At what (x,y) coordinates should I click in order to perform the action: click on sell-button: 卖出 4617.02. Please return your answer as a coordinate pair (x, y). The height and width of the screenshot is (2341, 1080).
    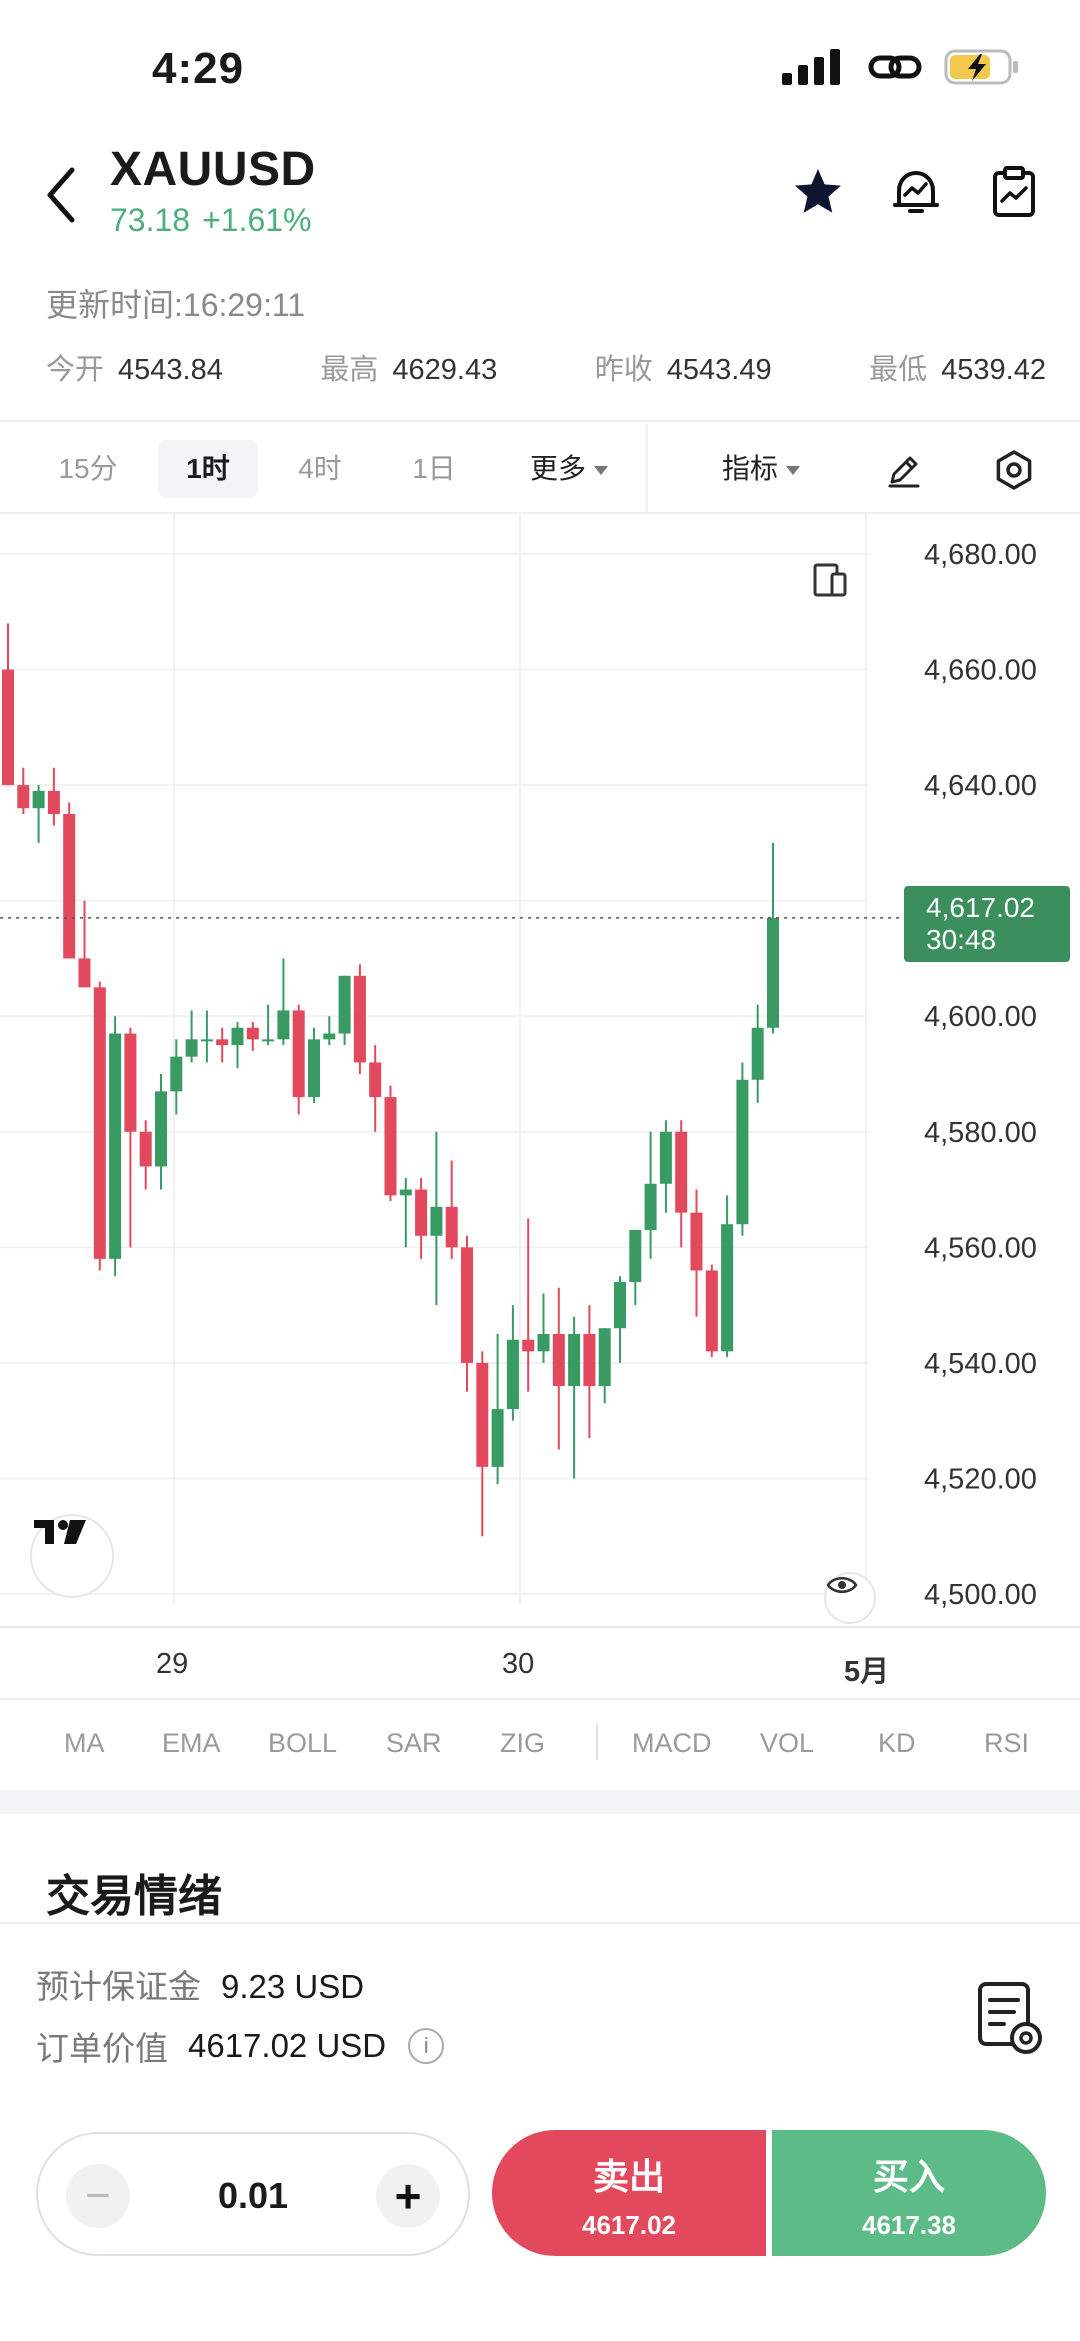
    Looking at the image, I should click on (629, 2193).